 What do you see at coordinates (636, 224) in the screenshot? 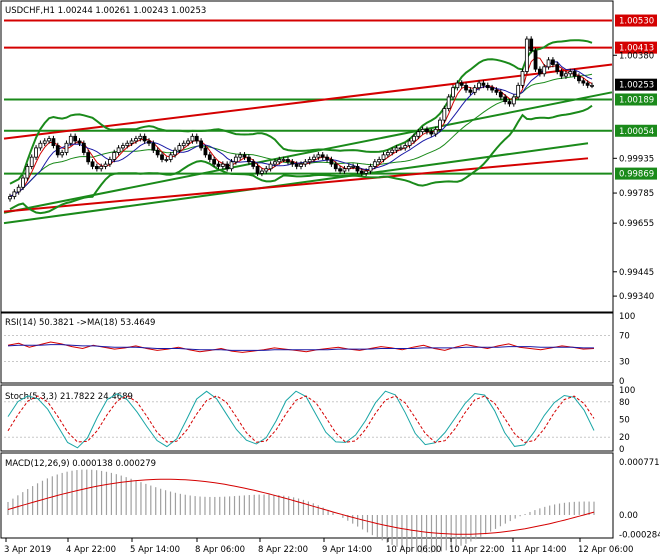
I see `y-tick-label: 0.99655` at bounding box center [636, 224].